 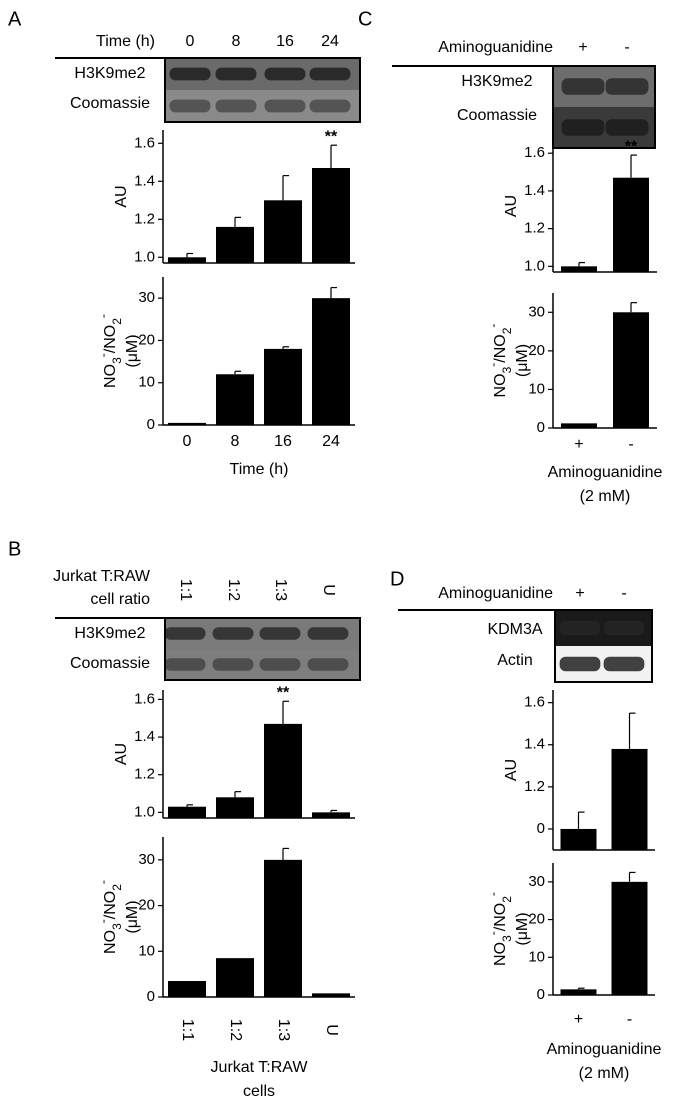 I want to click on blot-header: Jurkat T:RAW, so click(x=102, y=576).